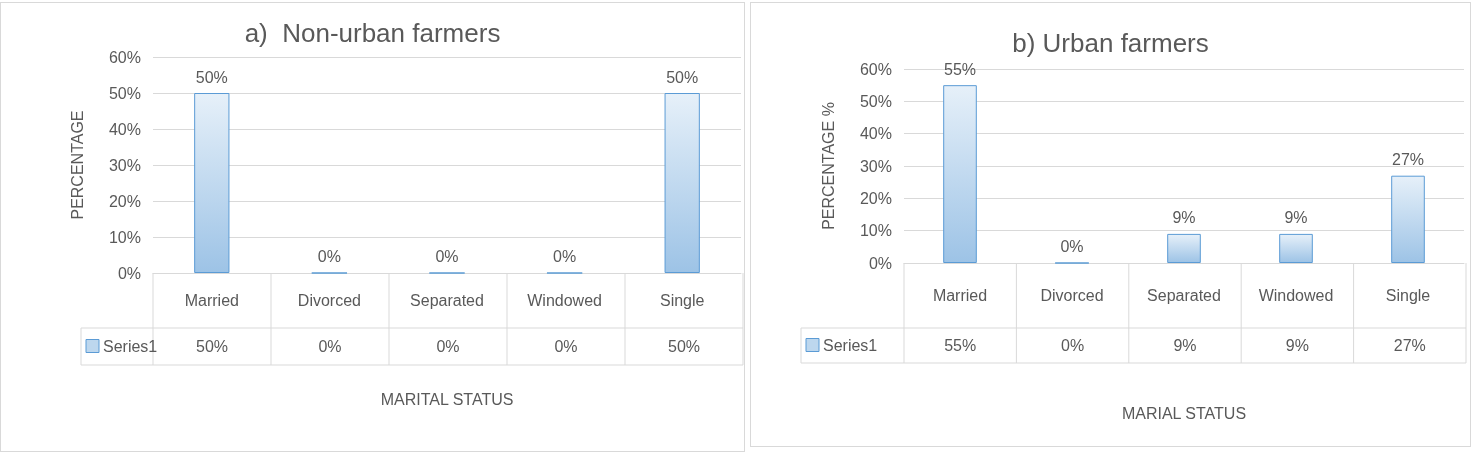 The image size is (1471, 461). What do you see at coordinates (372, 33) in the screenshot?
I see `chart-title: a) Non-urban farmers` at bounding box center [372, 33].